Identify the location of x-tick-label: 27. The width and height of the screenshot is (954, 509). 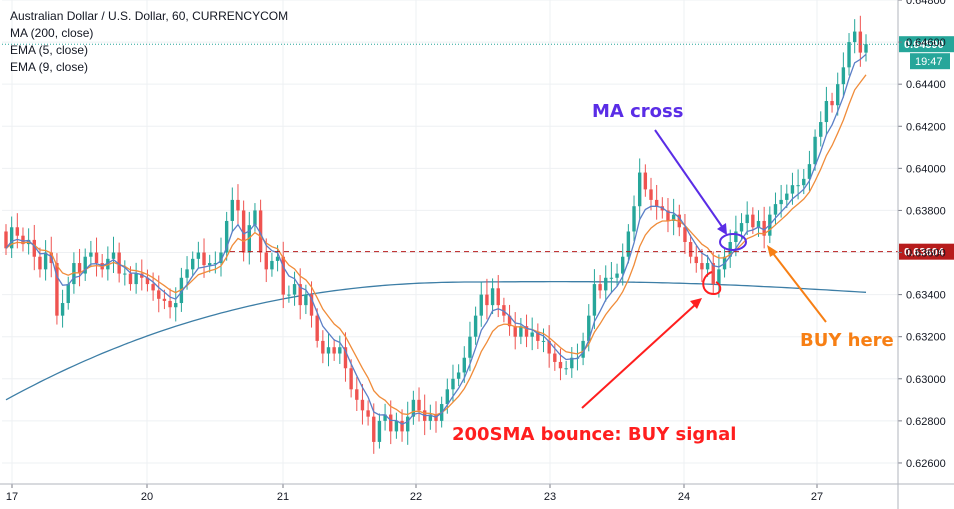
(817, 497).